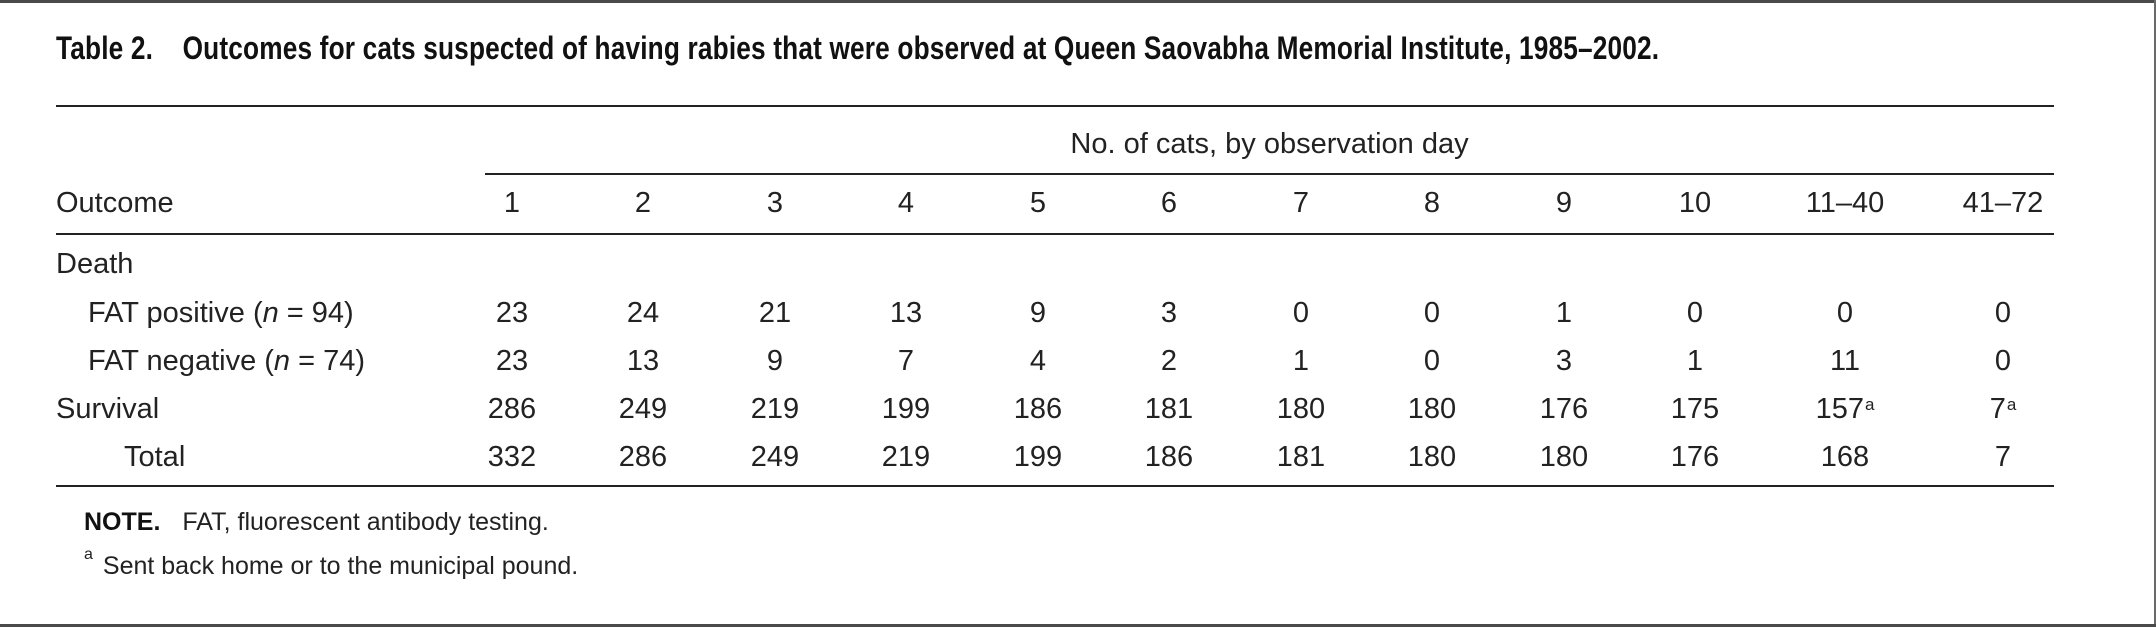 The height and width of the screenshot is (630, 2156). I want to click on column-header: 11–40, so click(1845, 203).